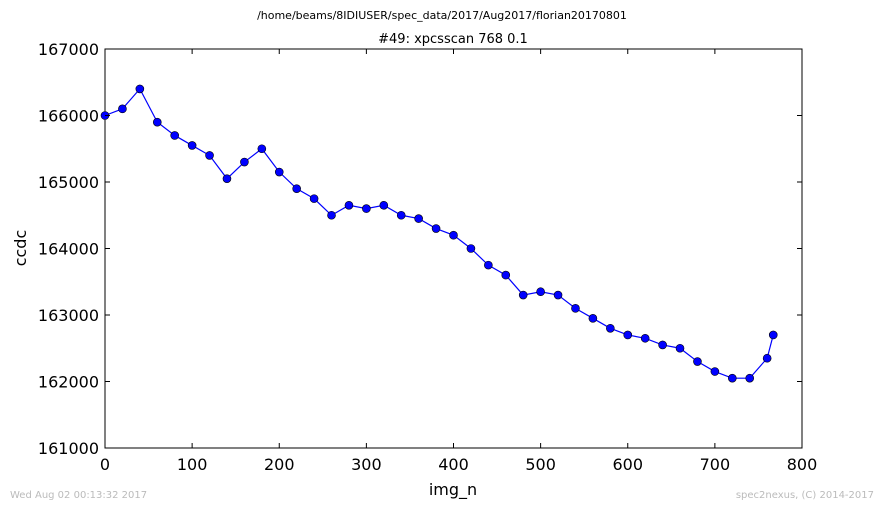  I want to click on x-tick-label: 200, so click(279, 464).